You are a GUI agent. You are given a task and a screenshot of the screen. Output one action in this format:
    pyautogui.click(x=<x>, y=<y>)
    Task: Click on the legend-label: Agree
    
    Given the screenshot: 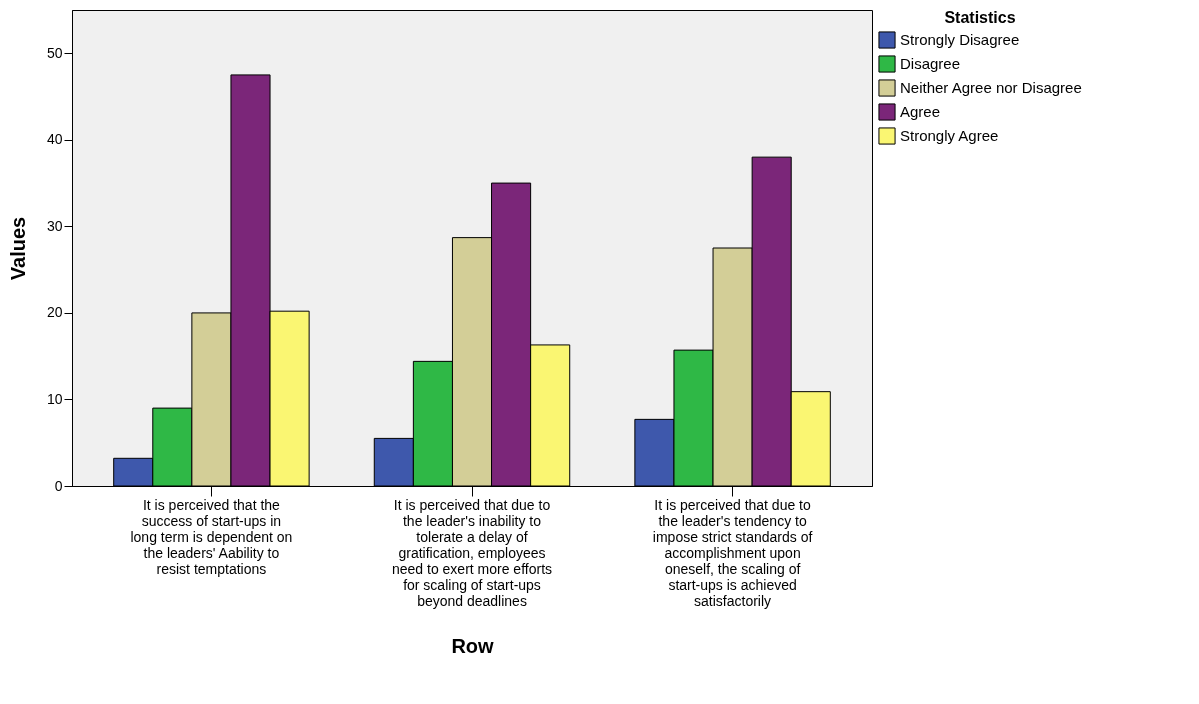 What is the action you would take?
    pyautogui.click(x=920, y=111)
    